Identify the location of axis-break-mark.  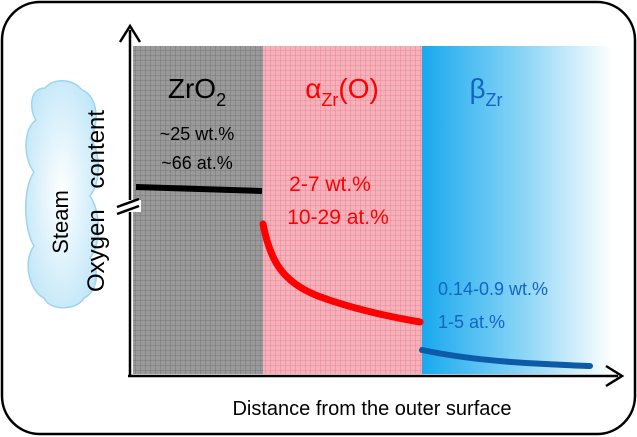
(128, 206).